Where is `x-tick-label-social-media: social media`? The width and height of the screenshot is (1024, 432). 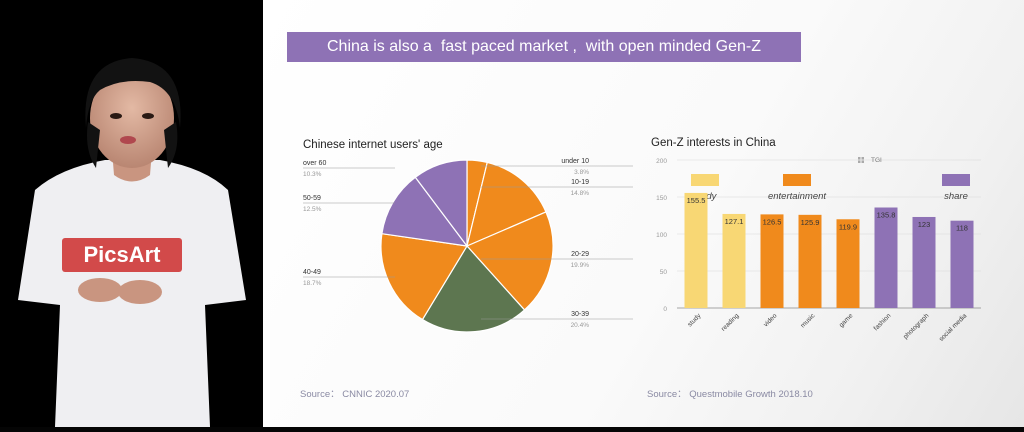
x-tick-label-social-media: social media is located at coordinates (953, 327).